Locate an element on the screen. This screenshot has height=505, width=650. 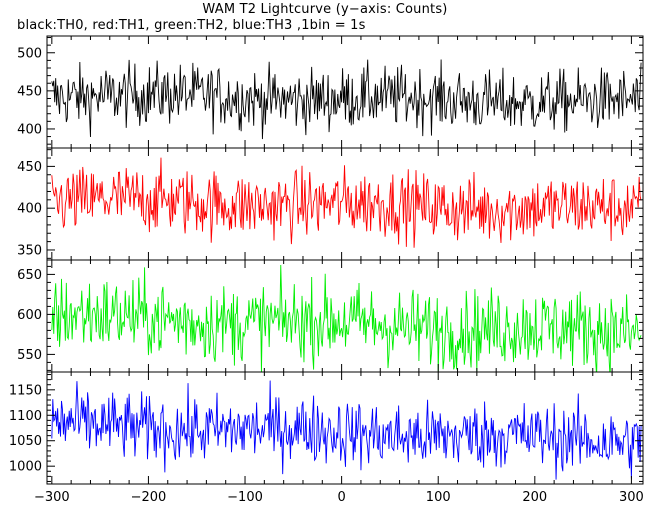
chart-title: WAM T2 Lightcurve (y−axis: Counts) is located at coordinates (325, 9).